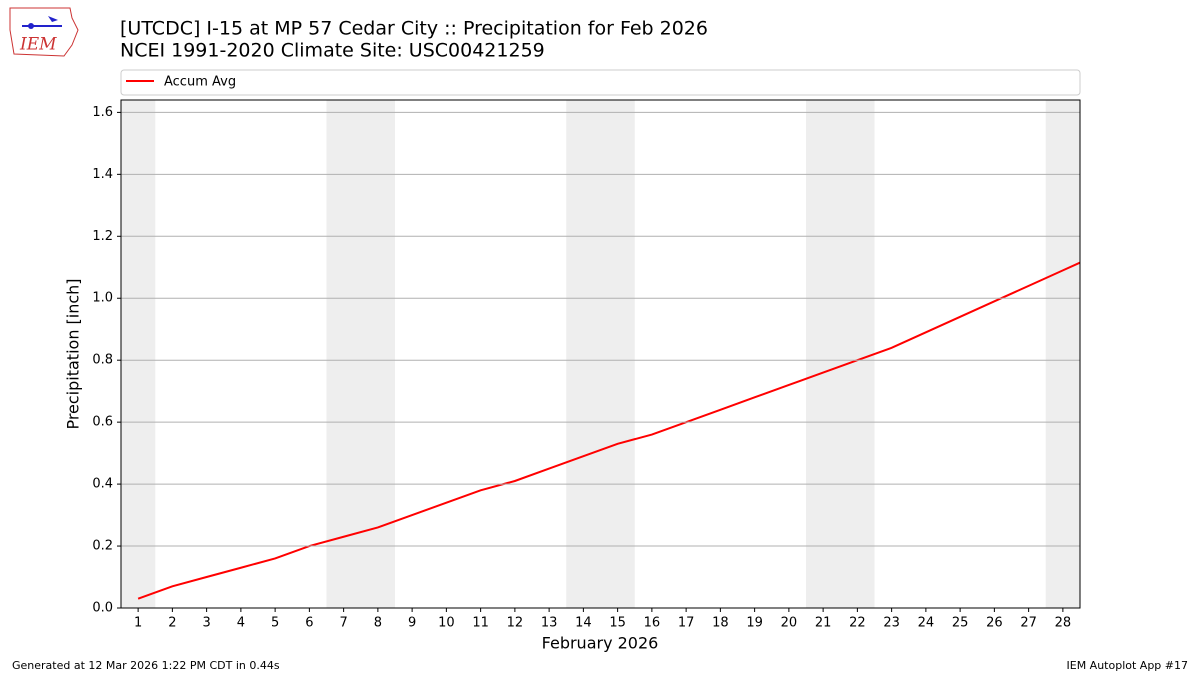 The image size is (1200, 675). Describe the element at coordinates (823, 623) in the screenshot. I see `x-tick-label: 21` at that location.